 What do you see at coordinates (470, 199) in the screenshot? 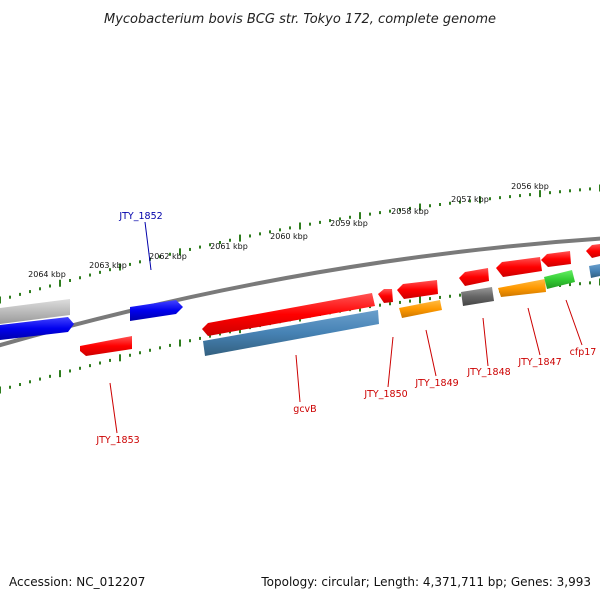
I see `scale-label: 2057 kbp` at bounding box center [470, 199].